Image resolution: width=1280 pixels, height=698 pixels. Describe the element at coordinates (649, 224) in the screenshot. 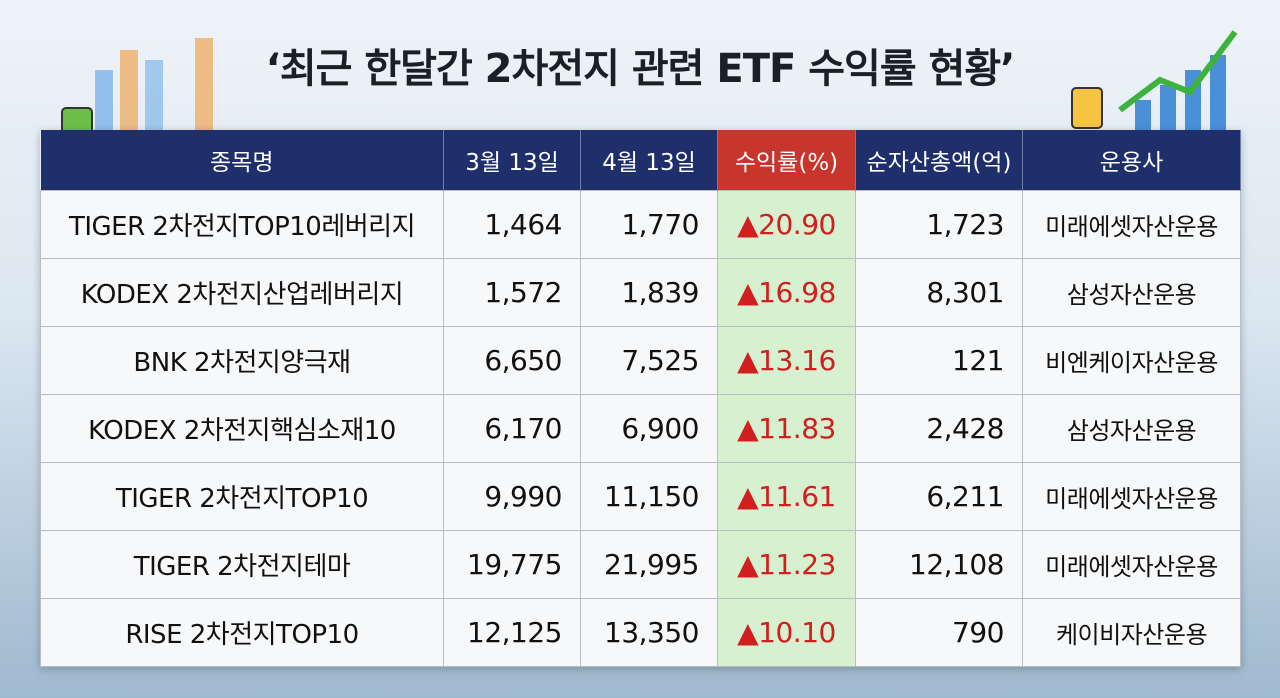

I see `cell: 1,770` at that location.